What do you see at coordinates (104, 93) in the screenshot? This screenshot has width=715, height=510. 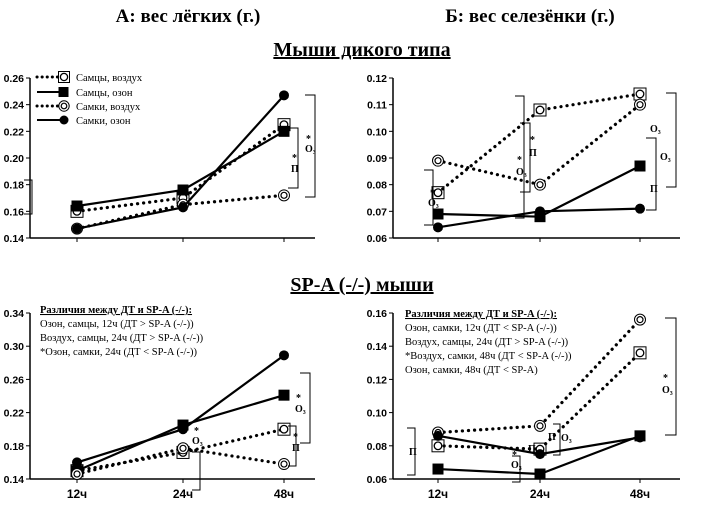 I see `legend-label: Самцы, озон` at bounding box center [104, 93].